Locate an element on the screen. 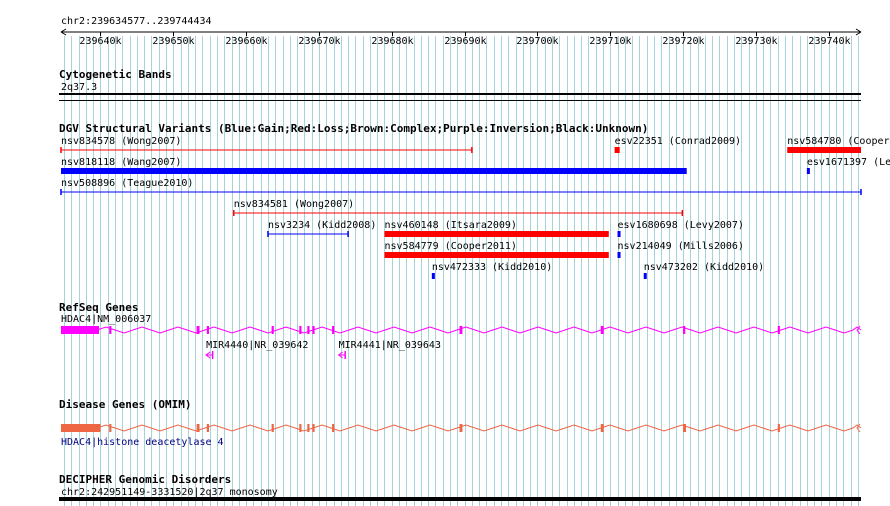  refseq-mirna-label: MIR4441|NR_039643 is located at coordinates (390, 345).